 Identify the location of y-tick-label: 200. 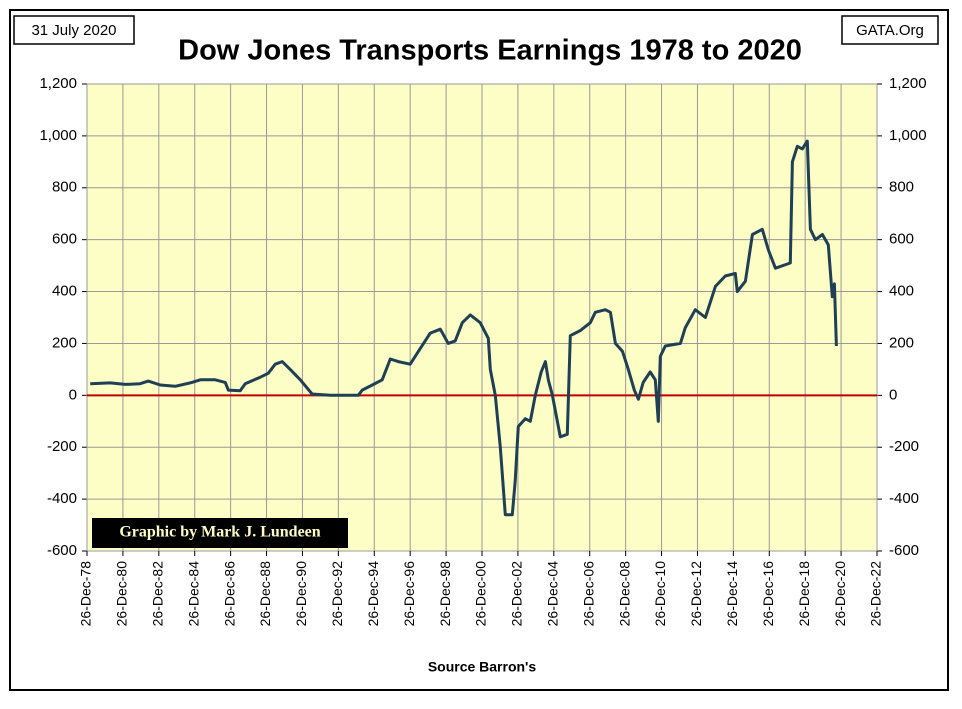
(64, 342).